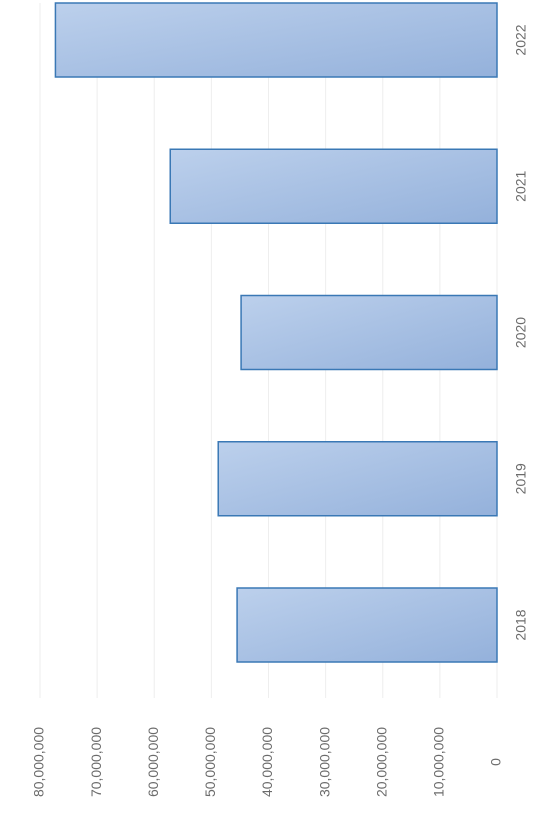 Image resolution: width=535 pixels, height=830 pixels. What do you see at coordinates (153, 762) in the screenshot?
I see `y-tick-label: 60,000,000` at bounding box center [153, 762].